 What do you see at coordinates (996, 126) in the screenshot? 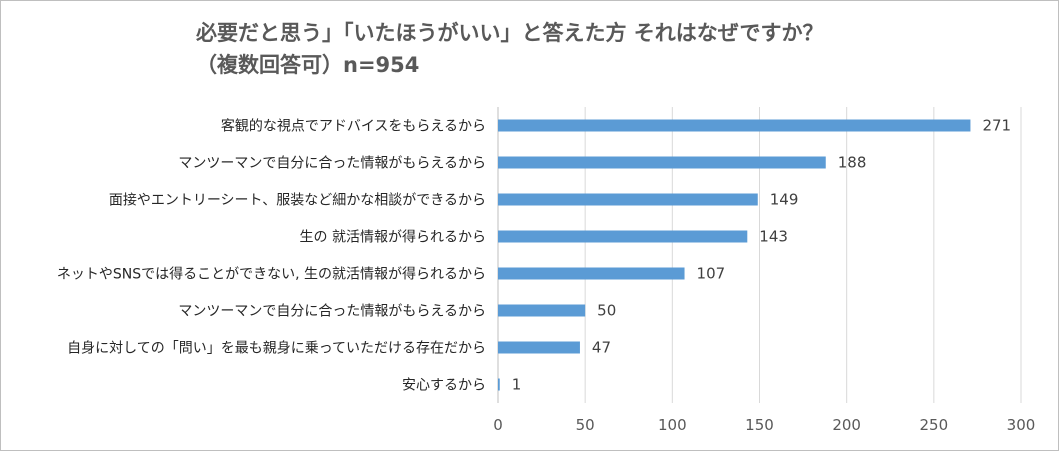
I see `value-label-1: 271` at bounding box center [996, 126].